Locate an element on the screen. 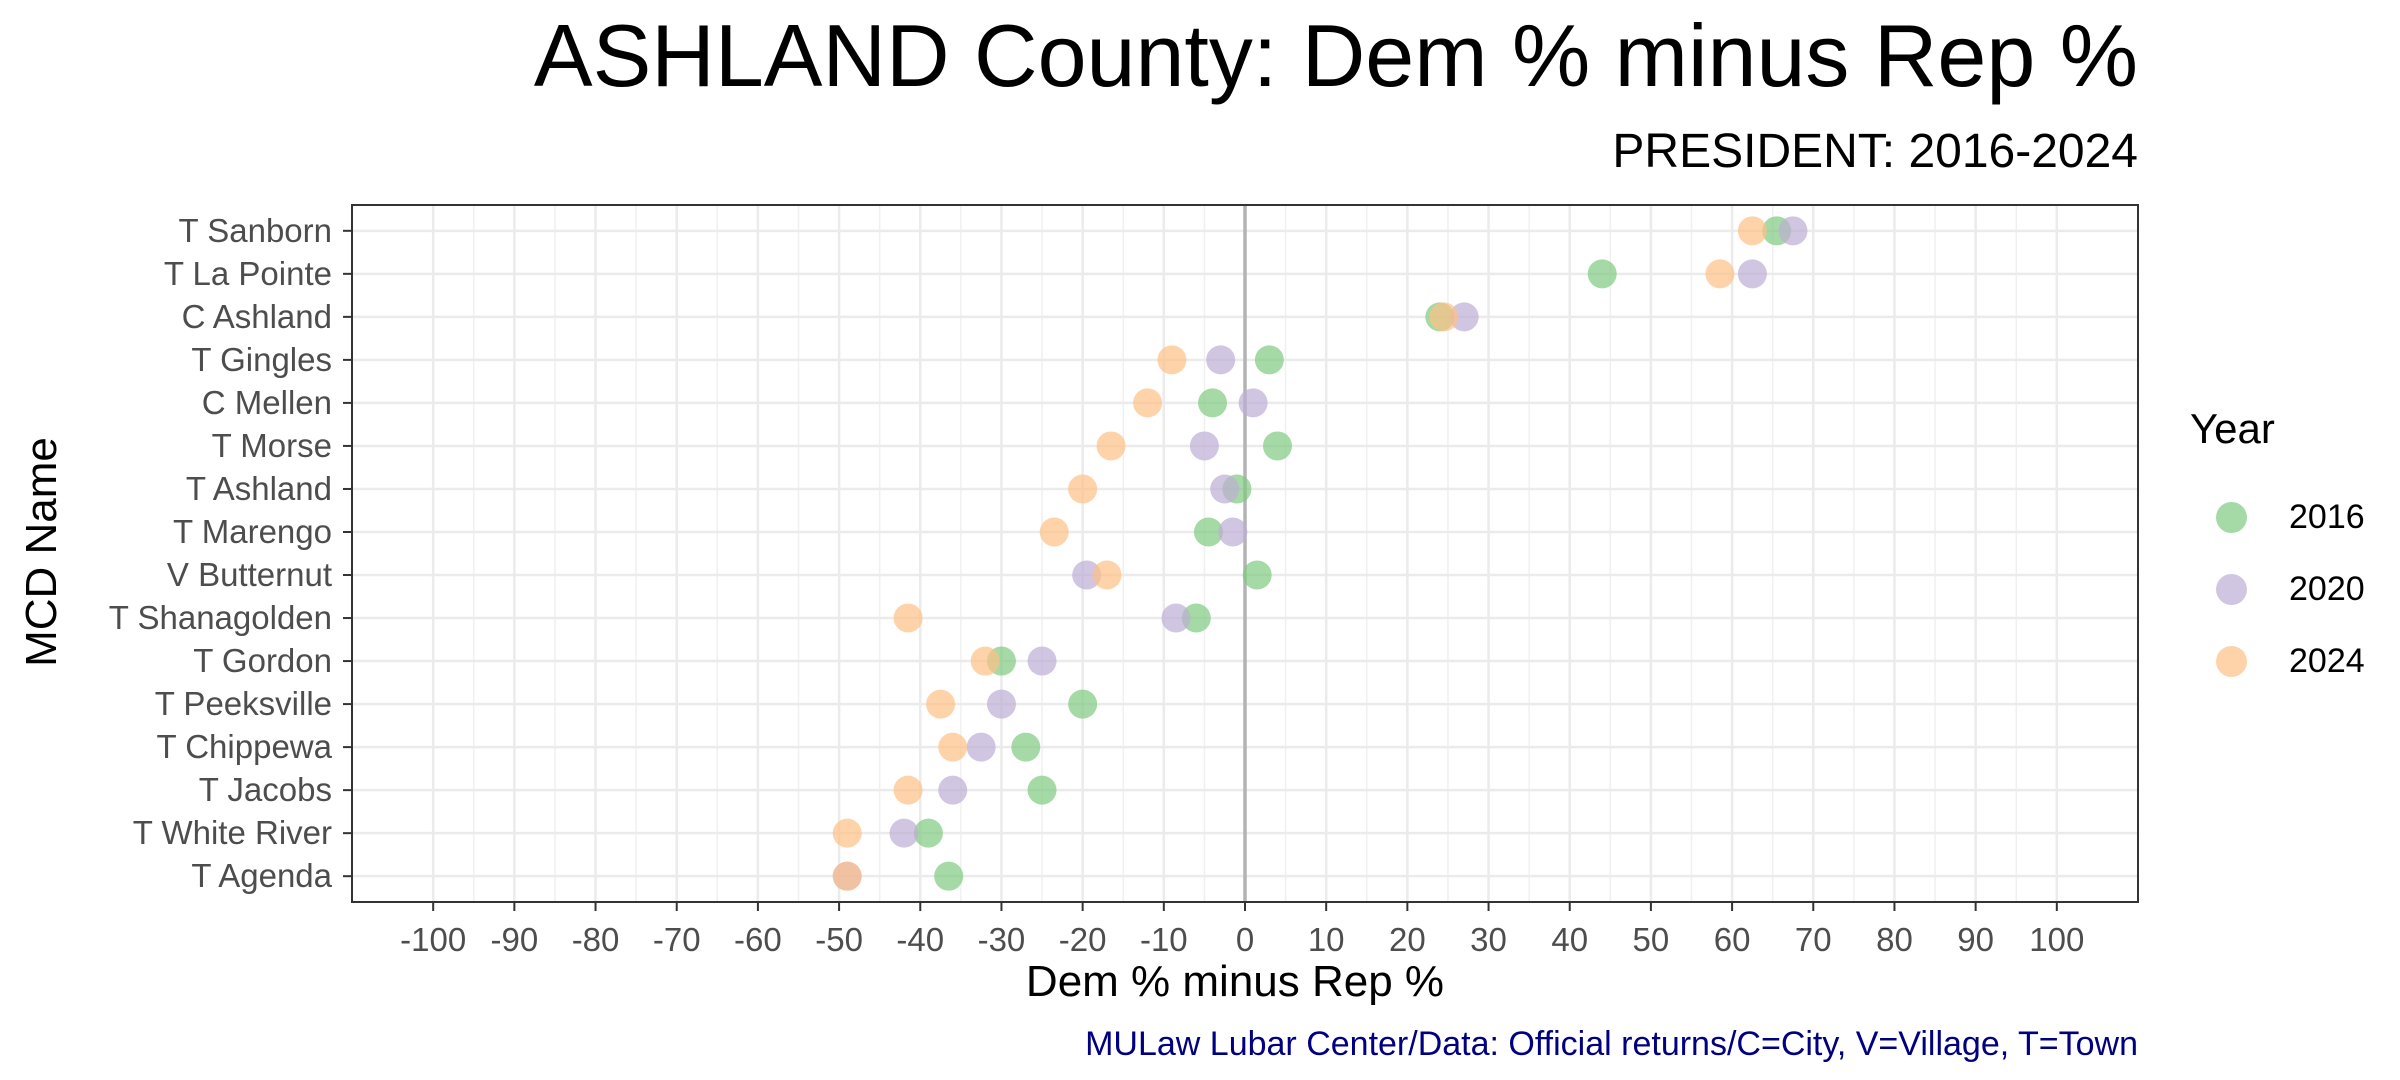 The image size is (2400, 1080). point-2024-t-peeksville is located at coordinates (941, 704).